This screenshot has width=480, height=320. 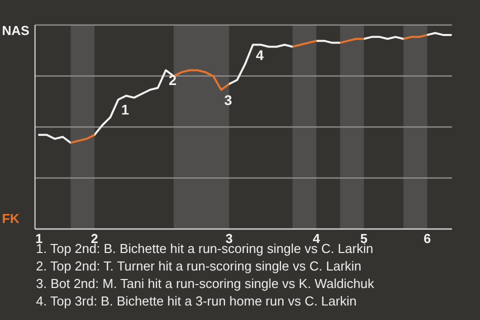 I want to click on x-tick-label: 4, so click(x=316, y=238).